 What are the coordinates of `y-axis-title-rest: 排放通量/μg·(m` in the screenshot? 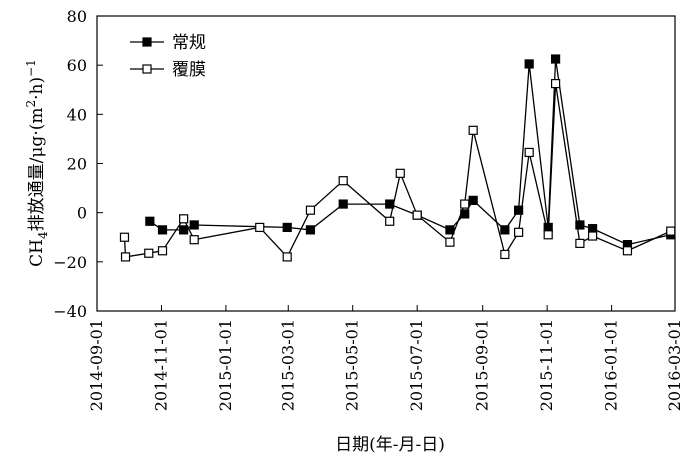 It's located at (37, 170).